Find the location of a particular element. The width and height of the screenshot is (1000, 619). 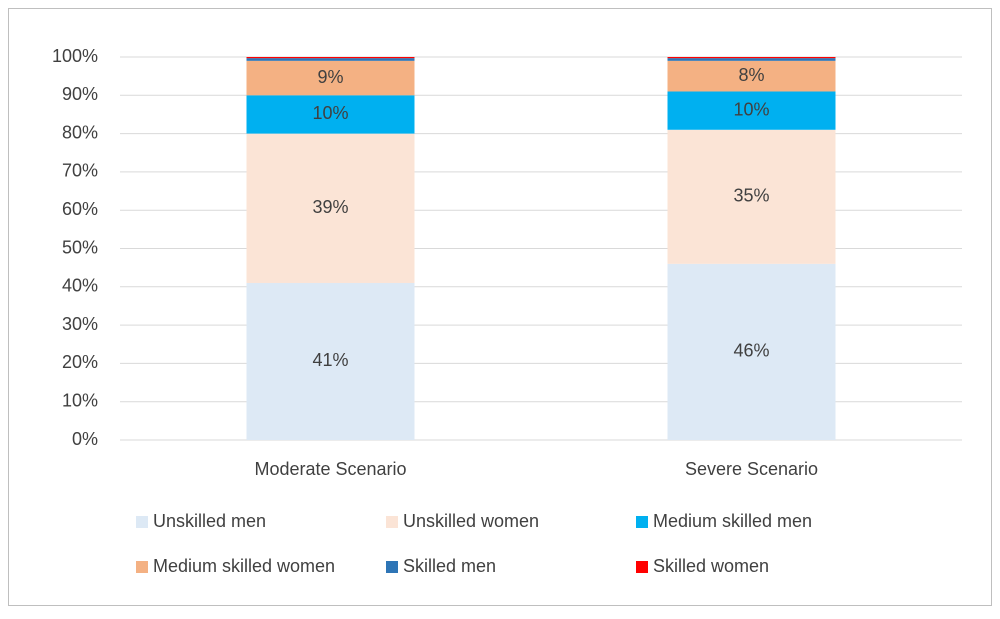

data-label: 39% is located at coordinates (330, 207).